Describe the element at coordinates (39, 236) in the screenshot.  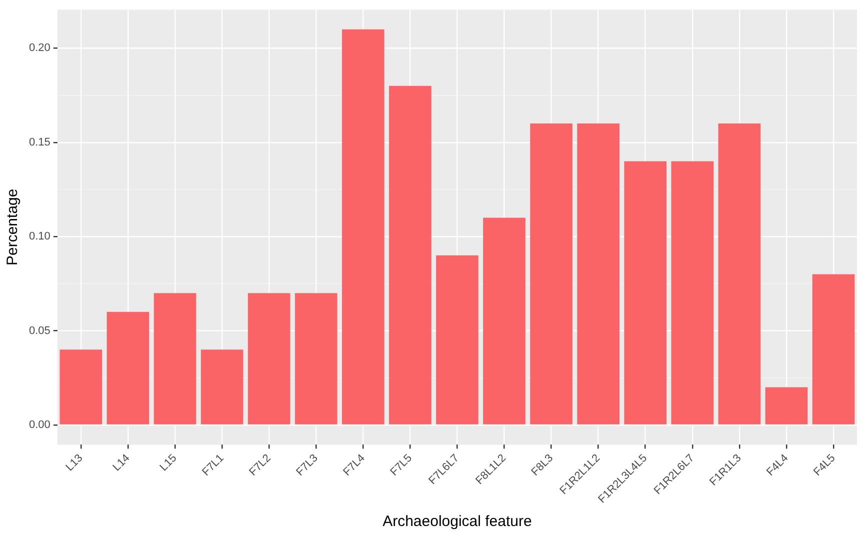
I see `y-tick-label: 0.10` at that location.